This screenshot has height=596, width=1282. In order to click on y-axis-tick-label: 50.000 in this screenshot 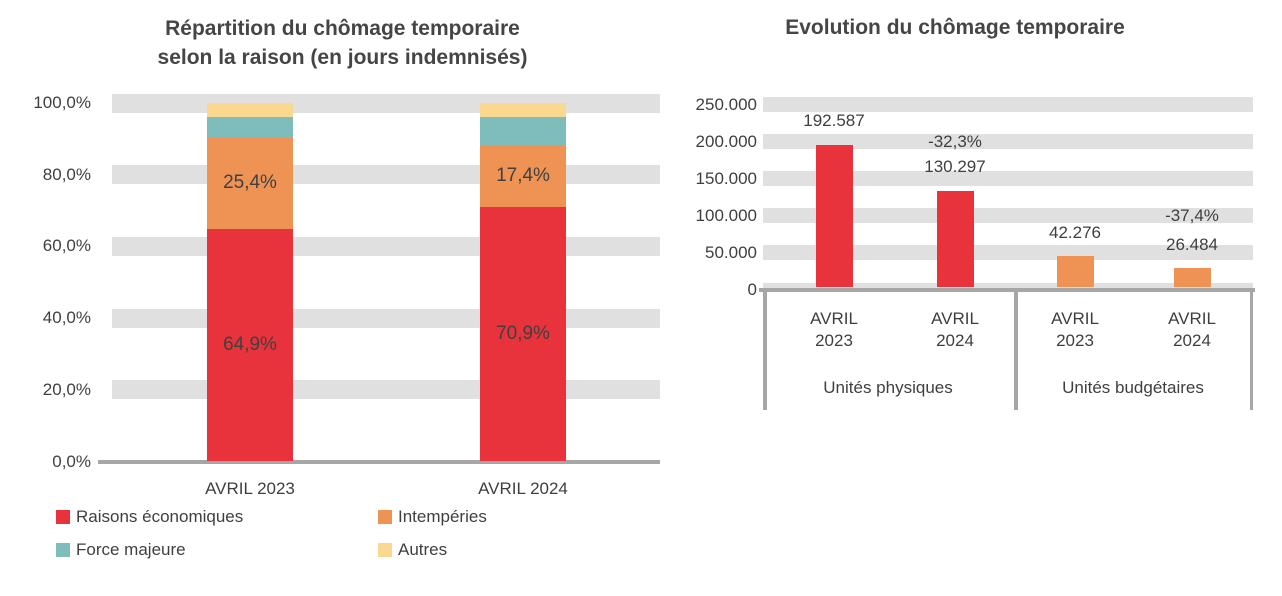, I will do `click(731, 252)`.